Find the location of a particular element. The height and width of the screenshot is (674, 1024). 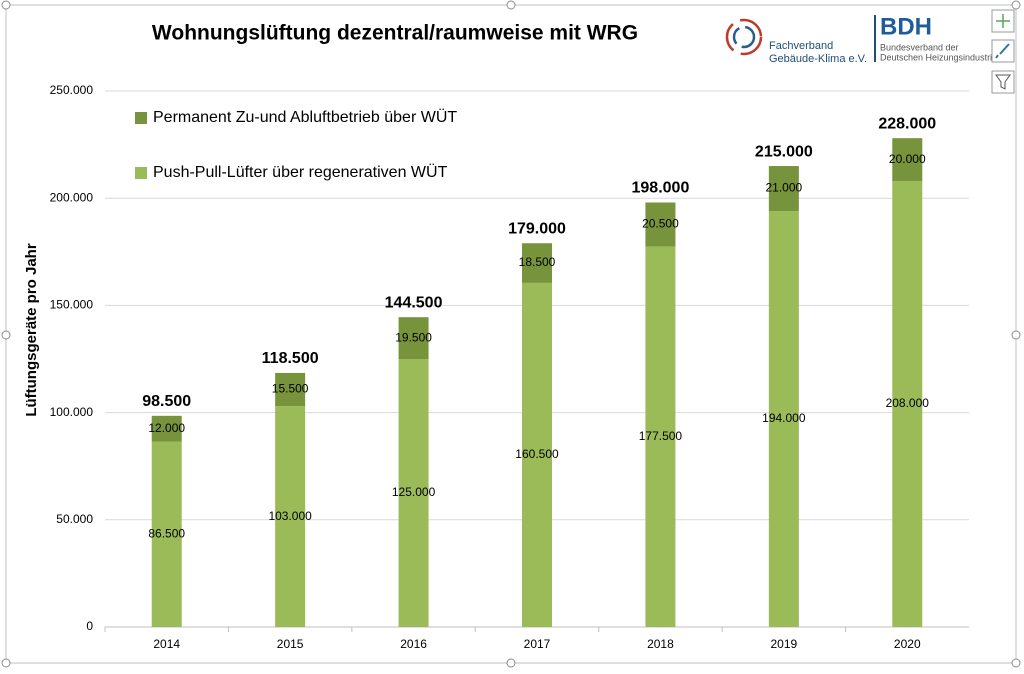

value-label: 12.000 is located at coordinates (166, 428).